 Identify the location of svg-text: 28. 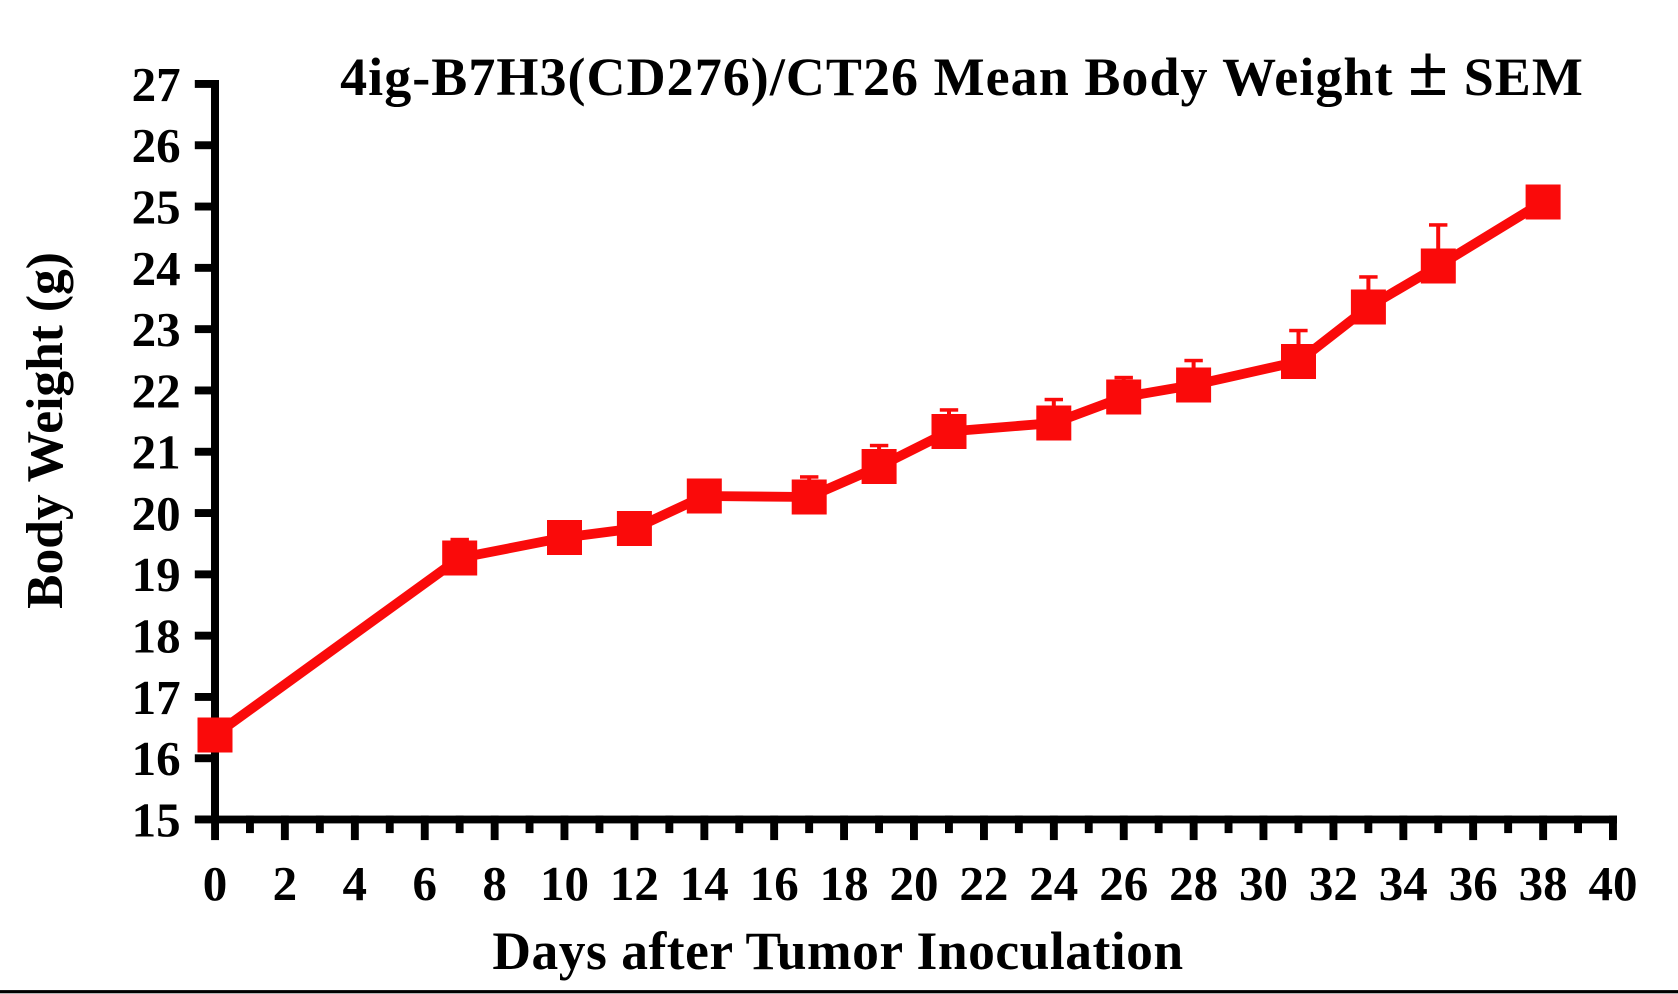
(1193, 883).